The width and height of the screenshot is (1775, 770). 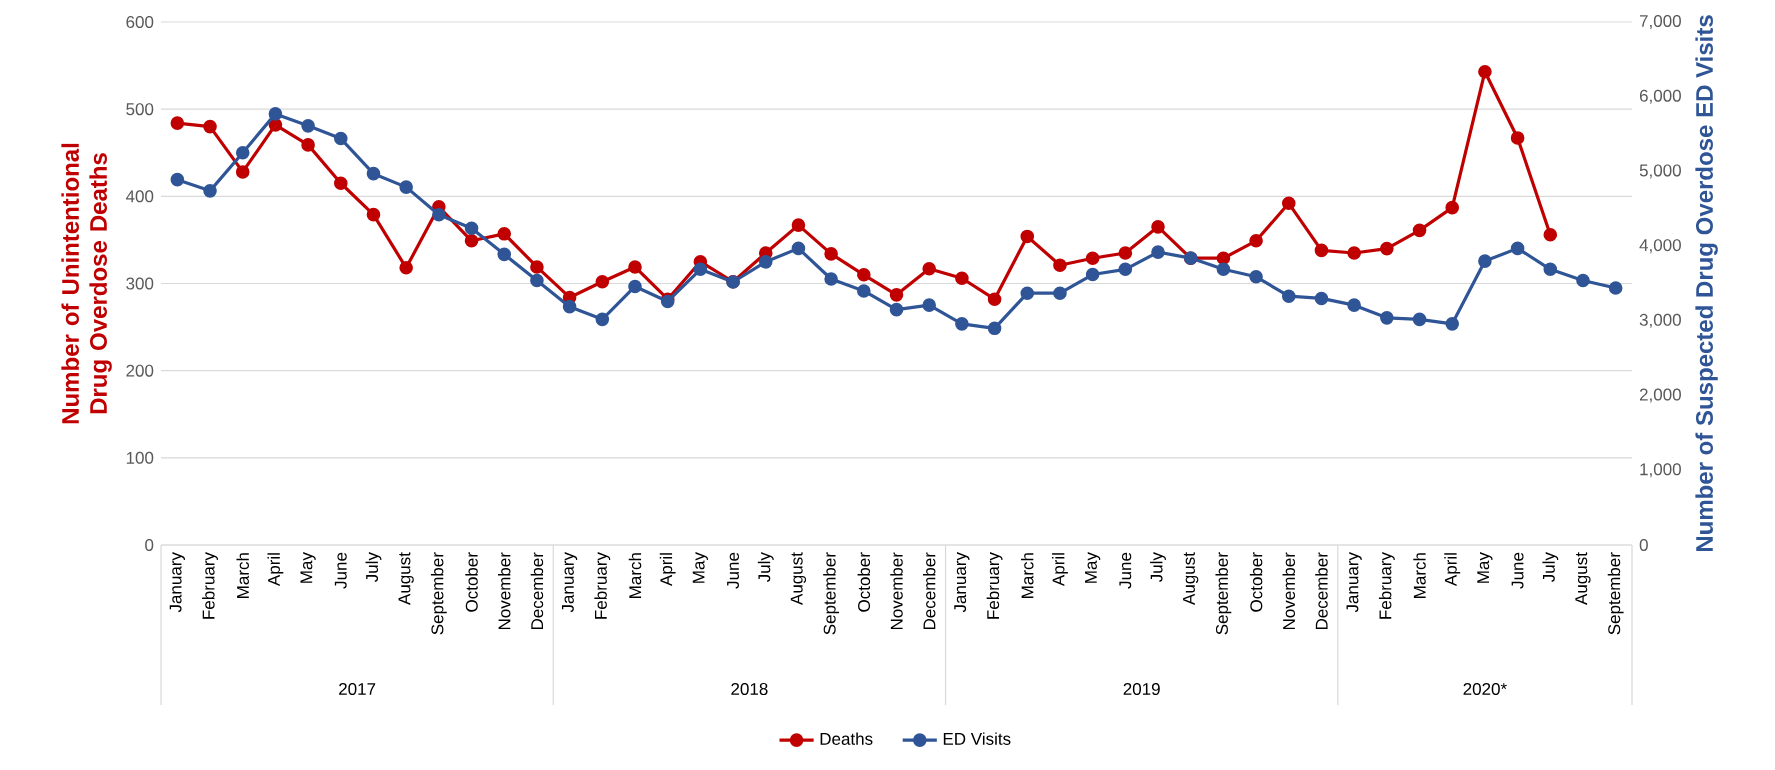 I want to click on y-tick-label: 400, so click(x=139, y=196).